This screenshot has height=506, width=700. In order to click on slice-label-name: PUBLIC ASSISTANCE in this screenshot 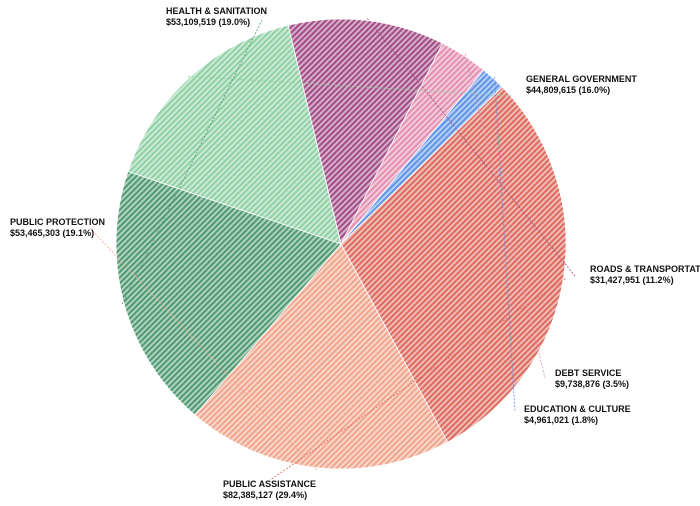, I will do `click(269, 484)`.